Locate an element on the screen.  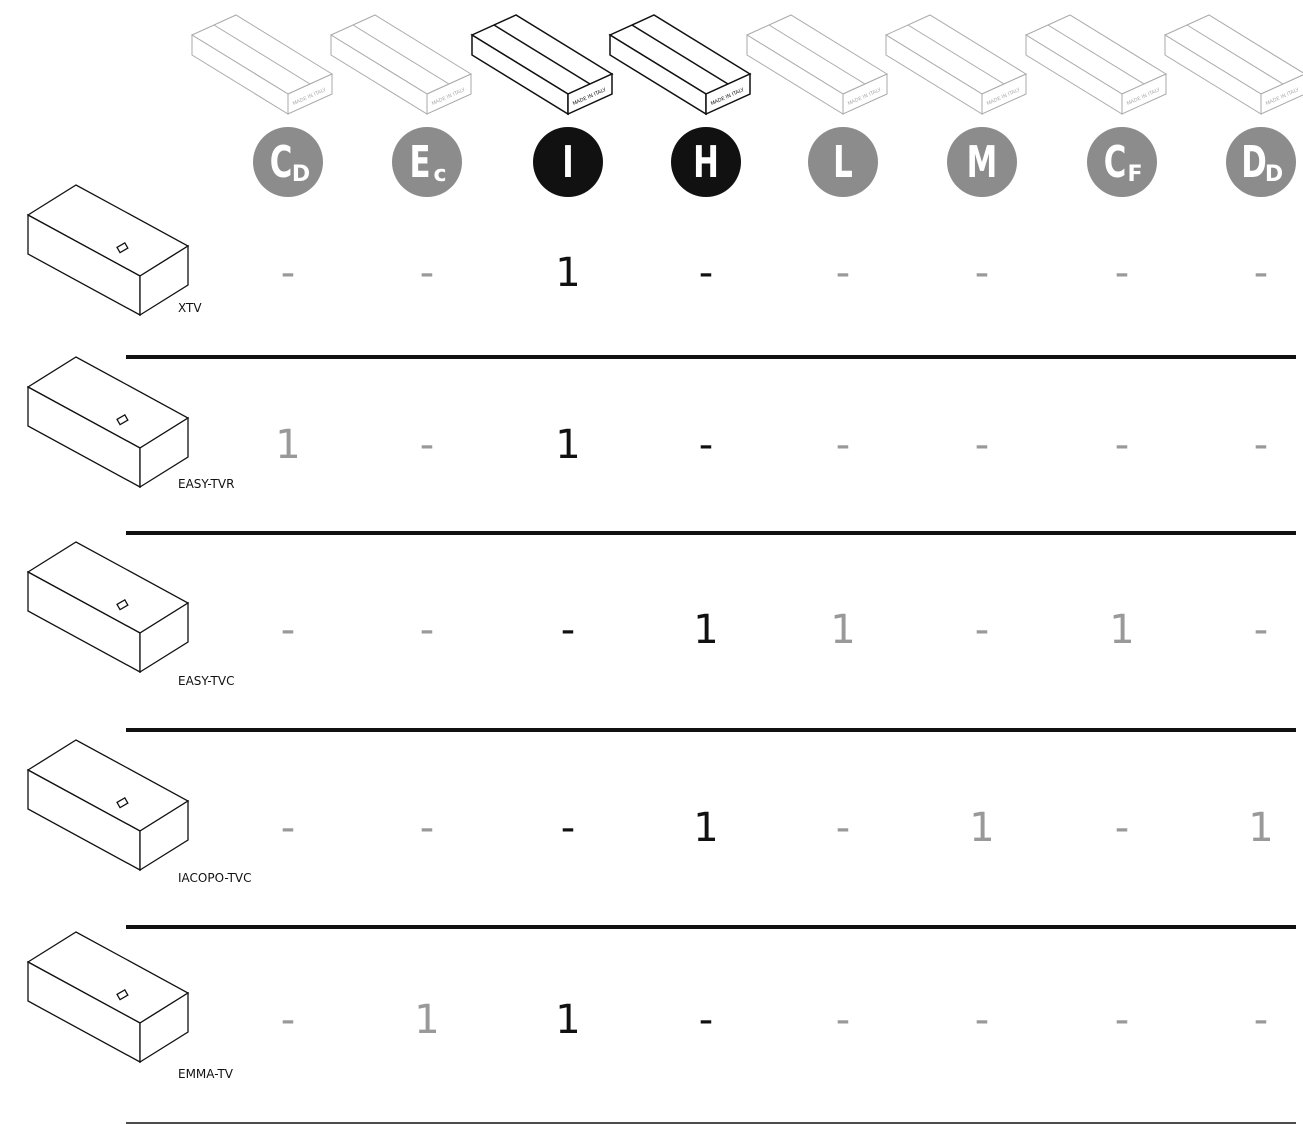
row-label: IACOPO-TVC is located at coordinates (215, 878).